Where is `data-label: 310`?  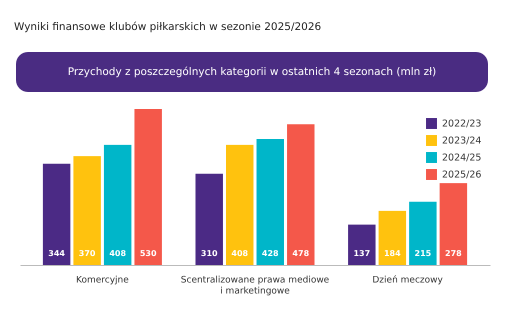 data-label: 310 is located at coordinates (209, 253).